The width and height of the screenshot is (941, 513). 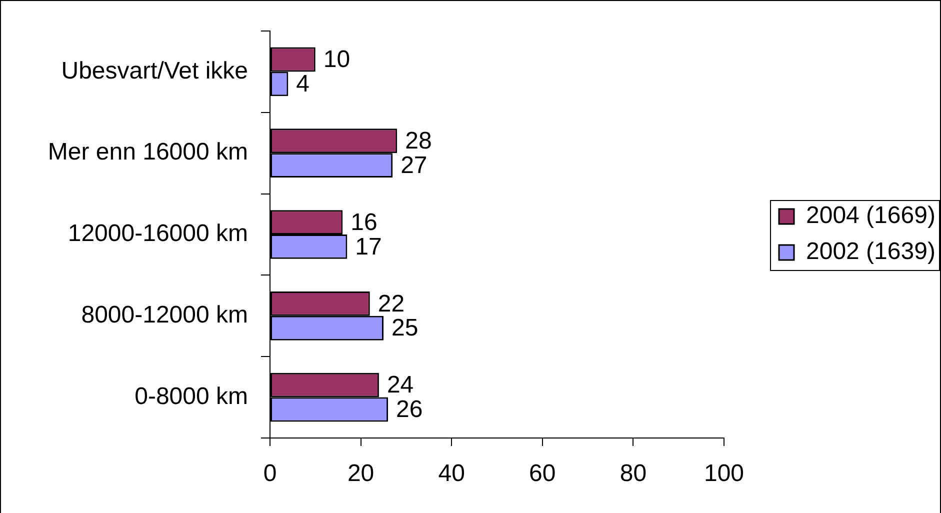 What do you see at coordinates (391, 304) in the screenshot?
I see `data-label: 22` at bounding box center [391, 304].